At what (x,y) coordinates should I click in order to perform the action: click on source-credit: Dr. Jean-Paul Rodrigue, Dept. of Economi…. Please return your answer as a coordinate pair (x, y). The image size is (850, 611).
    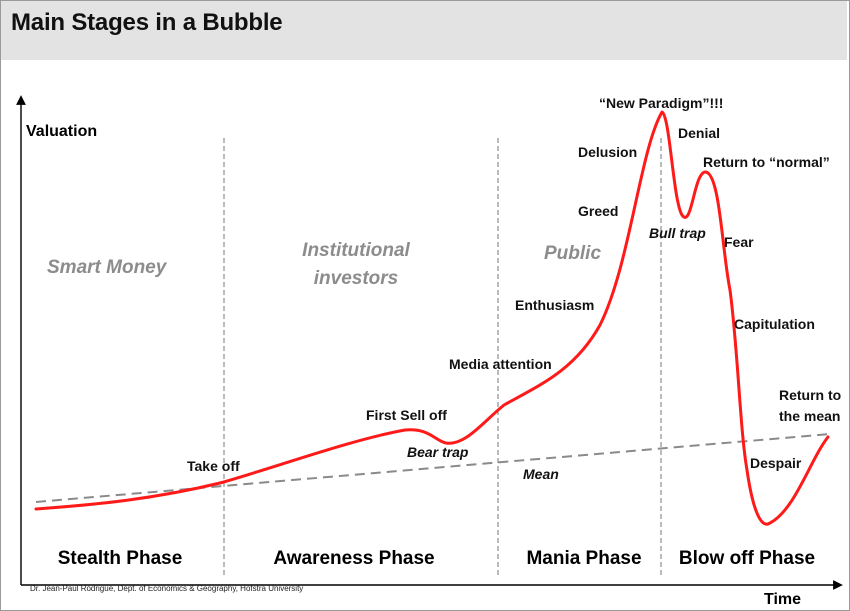
    Looking at the image, I should click on (166, 588).